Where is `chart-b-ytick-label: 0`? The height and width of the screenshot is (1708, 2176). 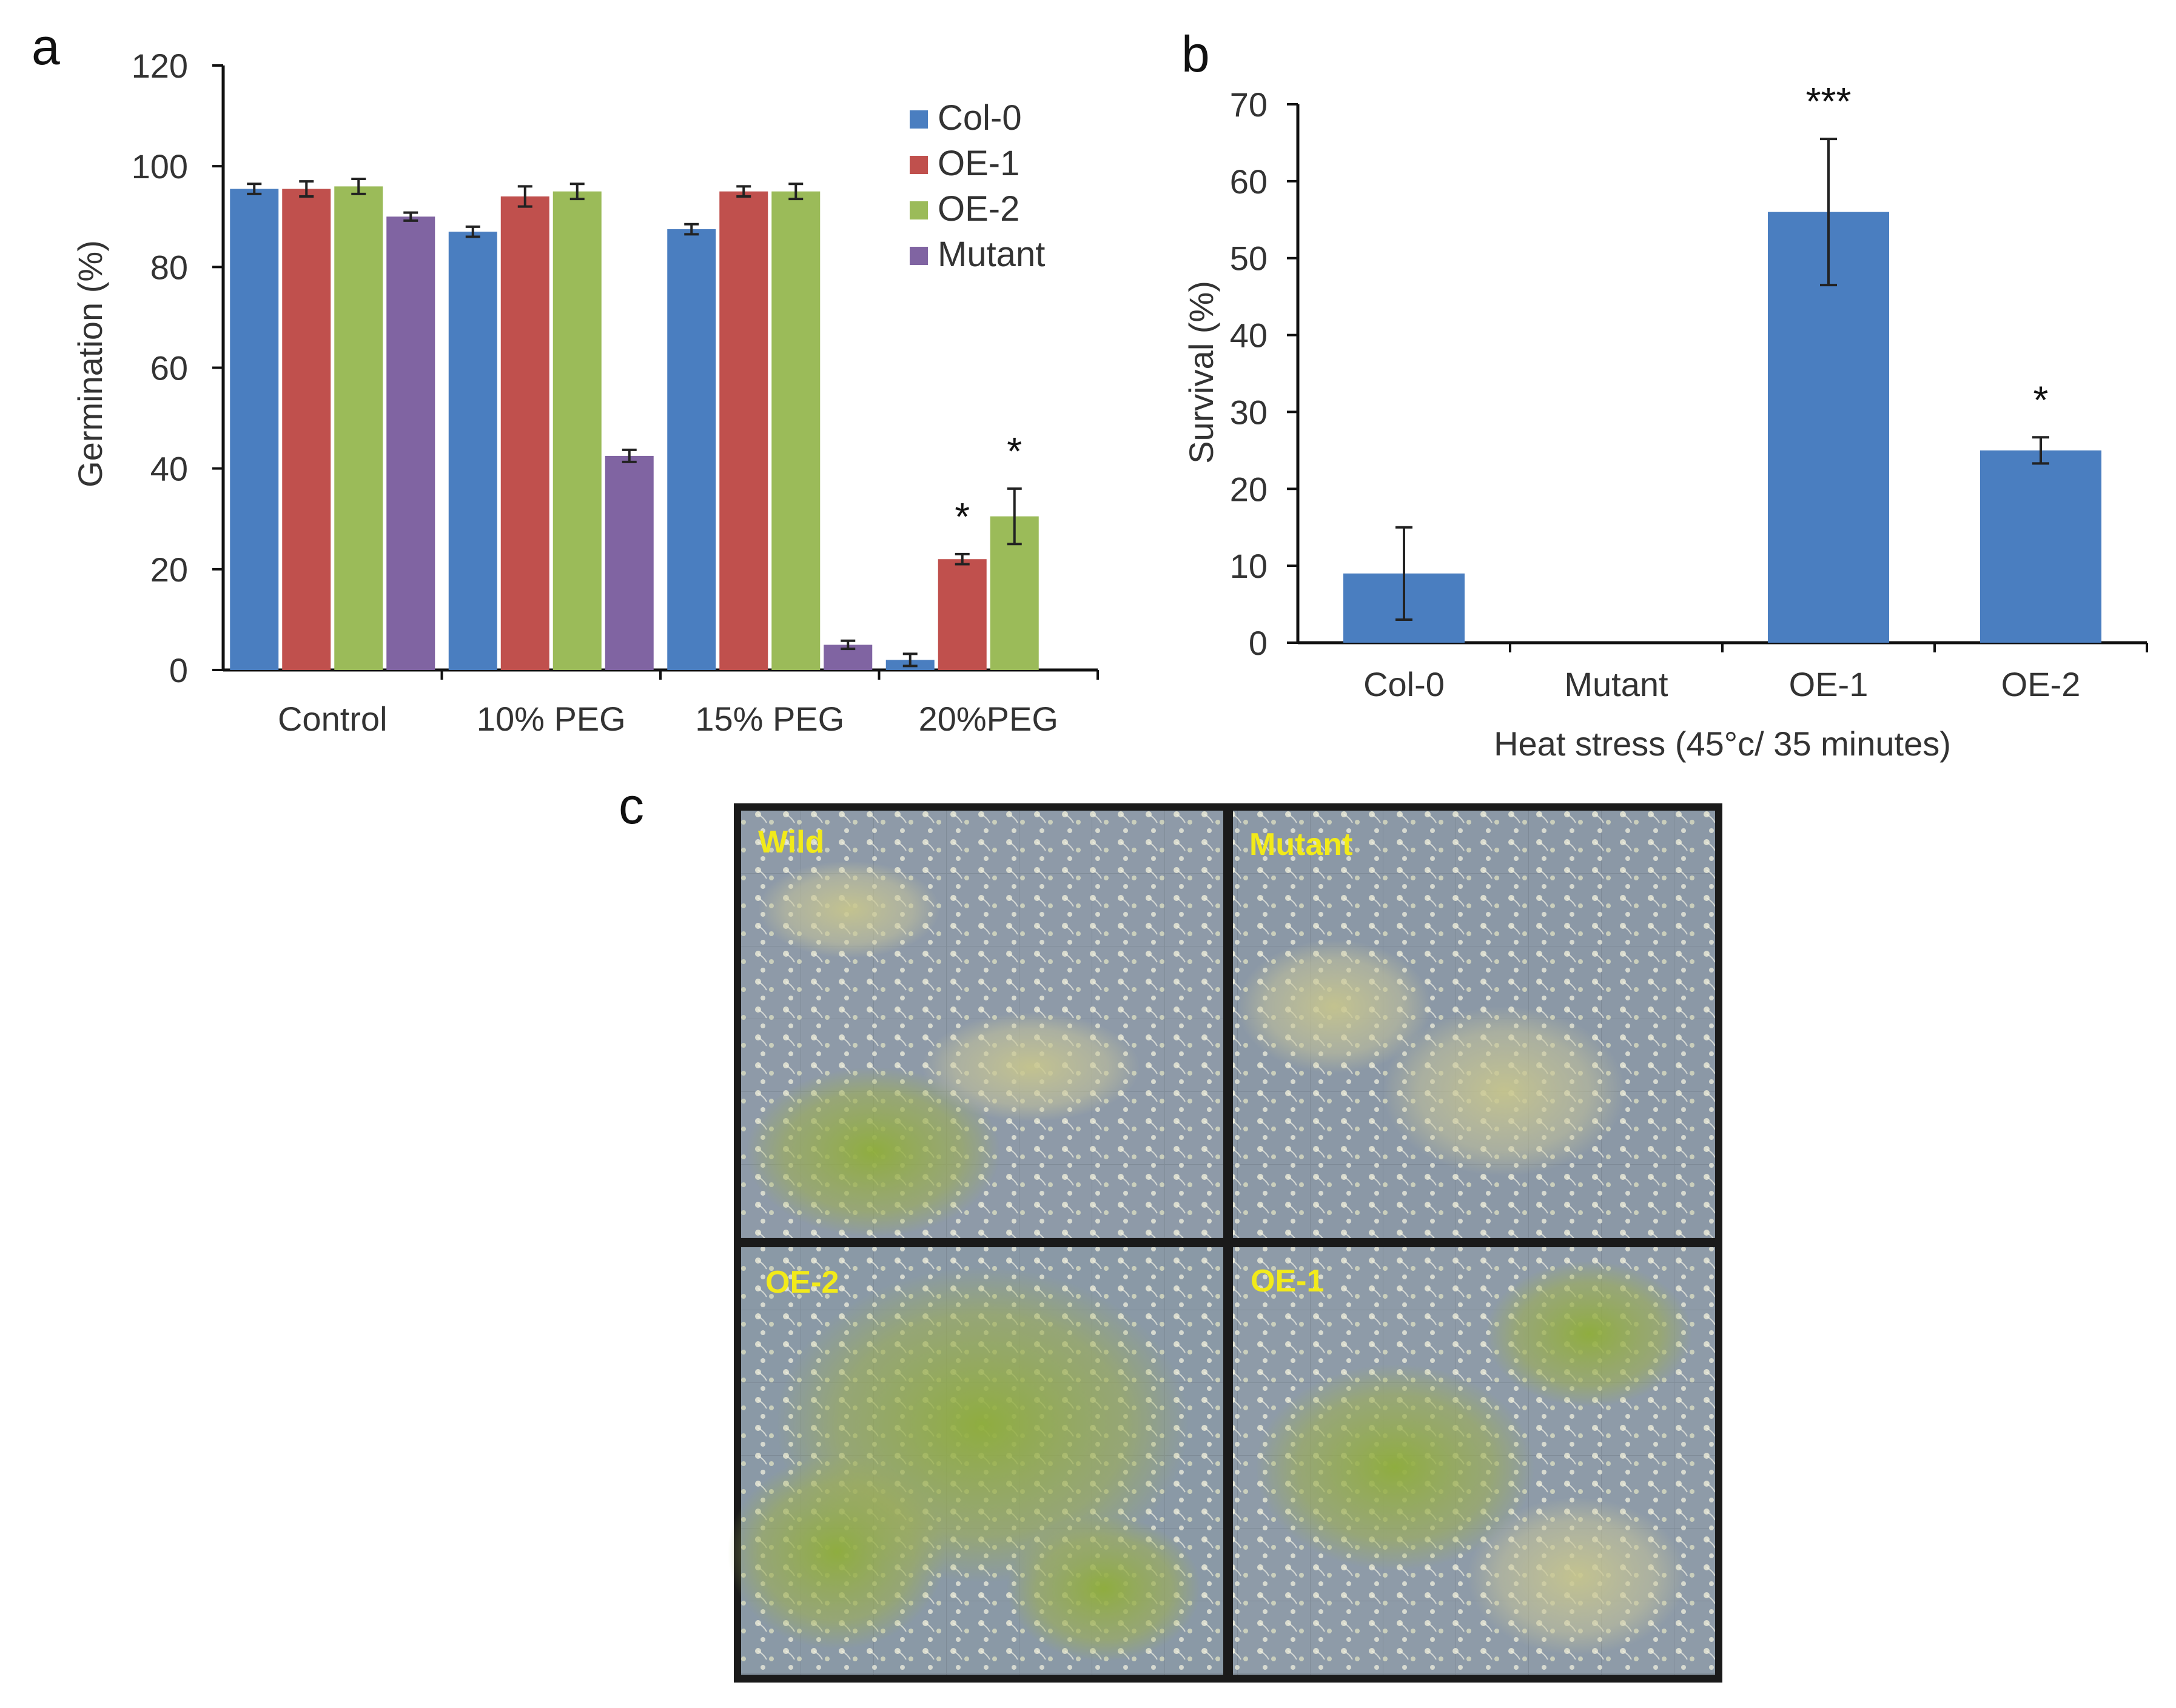 chart-b-ytick-label: 0 is located at coordinates (1258, 643).